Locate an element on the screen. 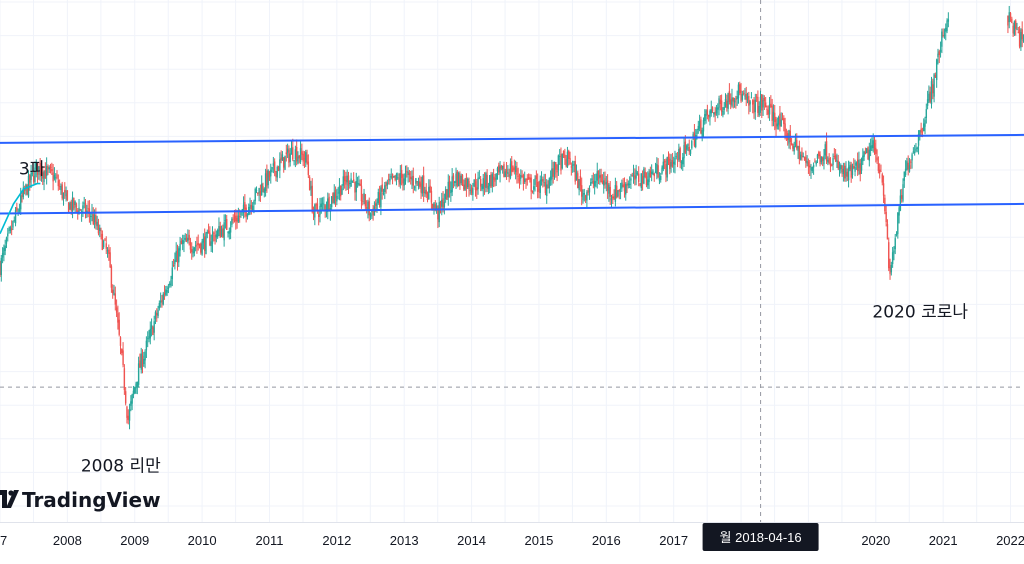  annotation-text: 2020 코로나 is located at coordinates (920, 313).